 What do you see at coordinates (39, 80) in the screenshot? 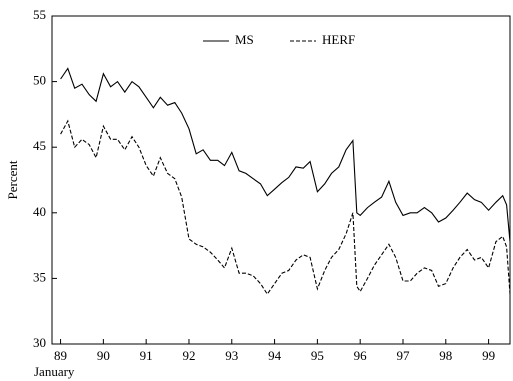
I see `y-tick-label: 50` at bounding box center [39, 80].